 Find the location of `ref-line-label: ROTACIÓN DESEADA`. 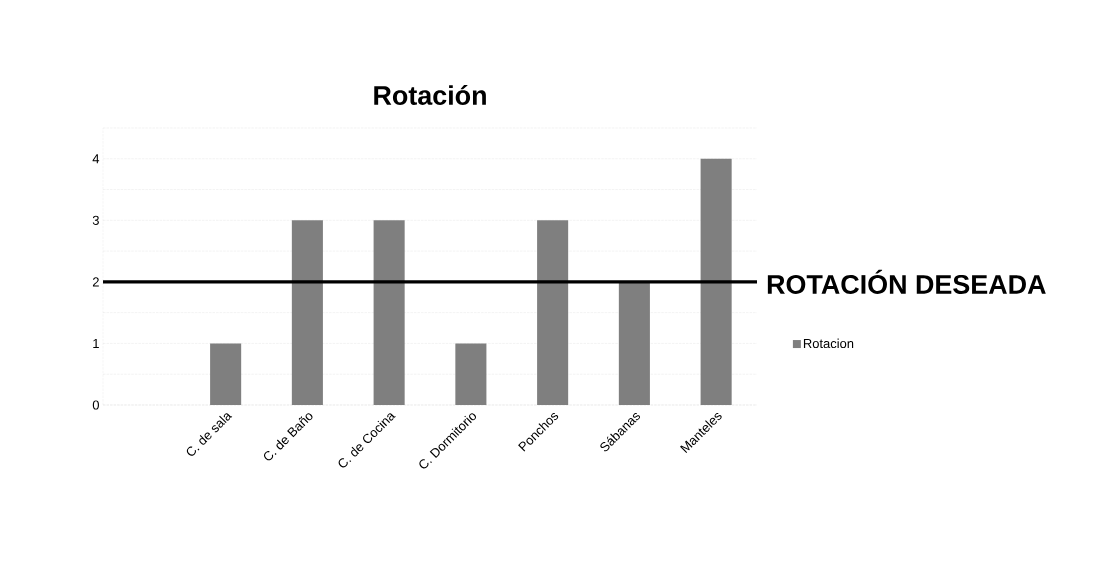

ref-line-label: ROTACIÓN DESEADA is located at coordinates (906, 281).